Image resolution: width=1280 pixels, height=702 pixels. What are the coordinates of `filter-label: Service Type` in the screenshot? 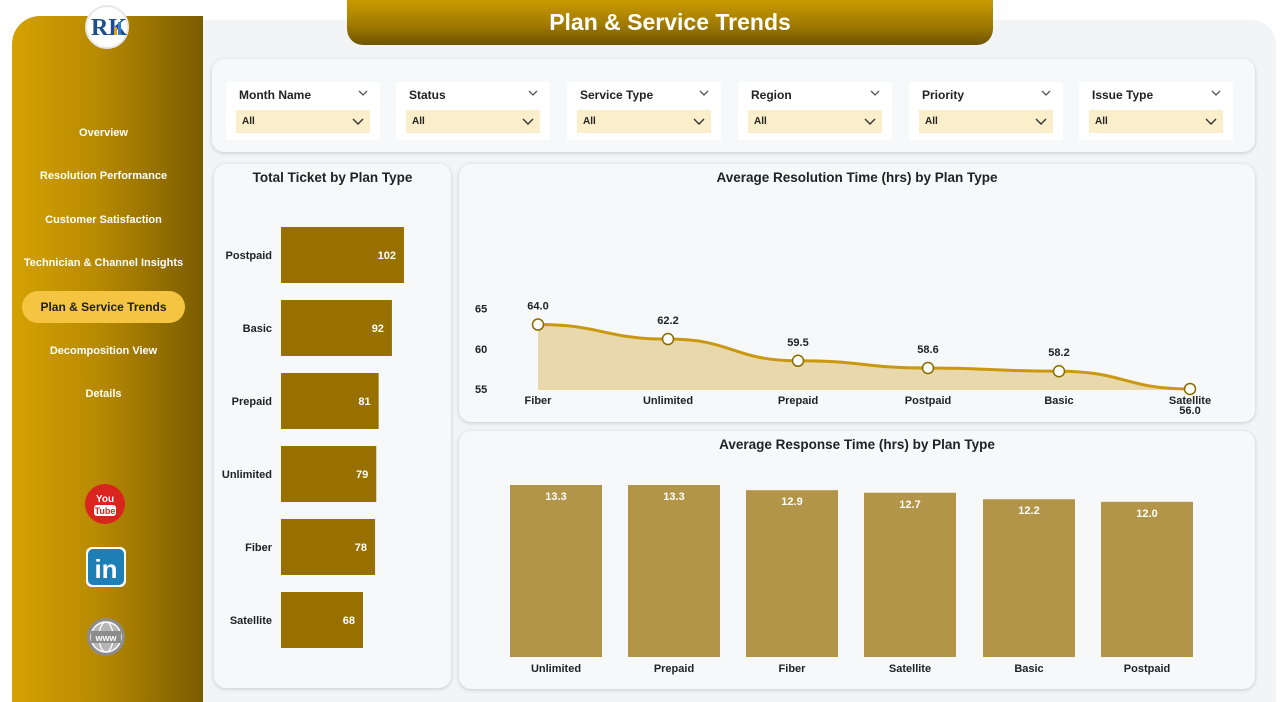 It's located at (617, 95).